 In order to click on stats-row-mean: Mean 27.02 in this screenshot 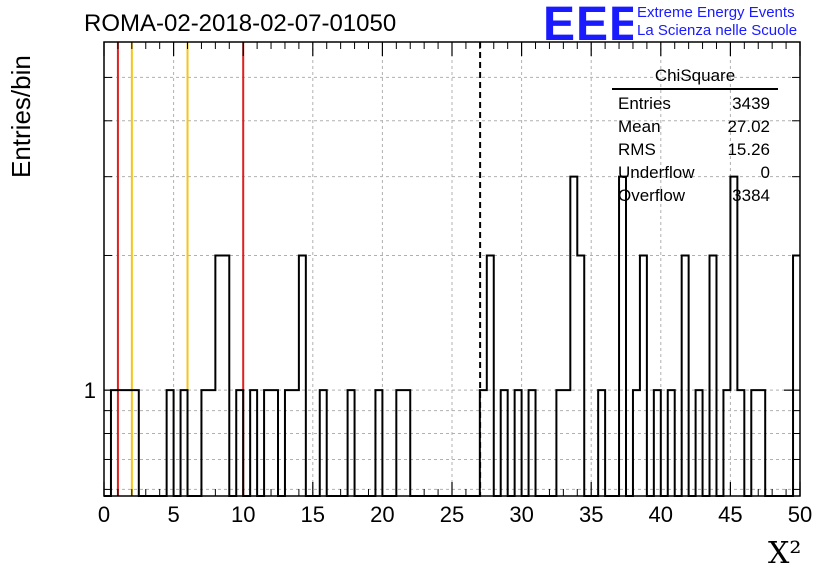, I will do `click(695, 126)`.